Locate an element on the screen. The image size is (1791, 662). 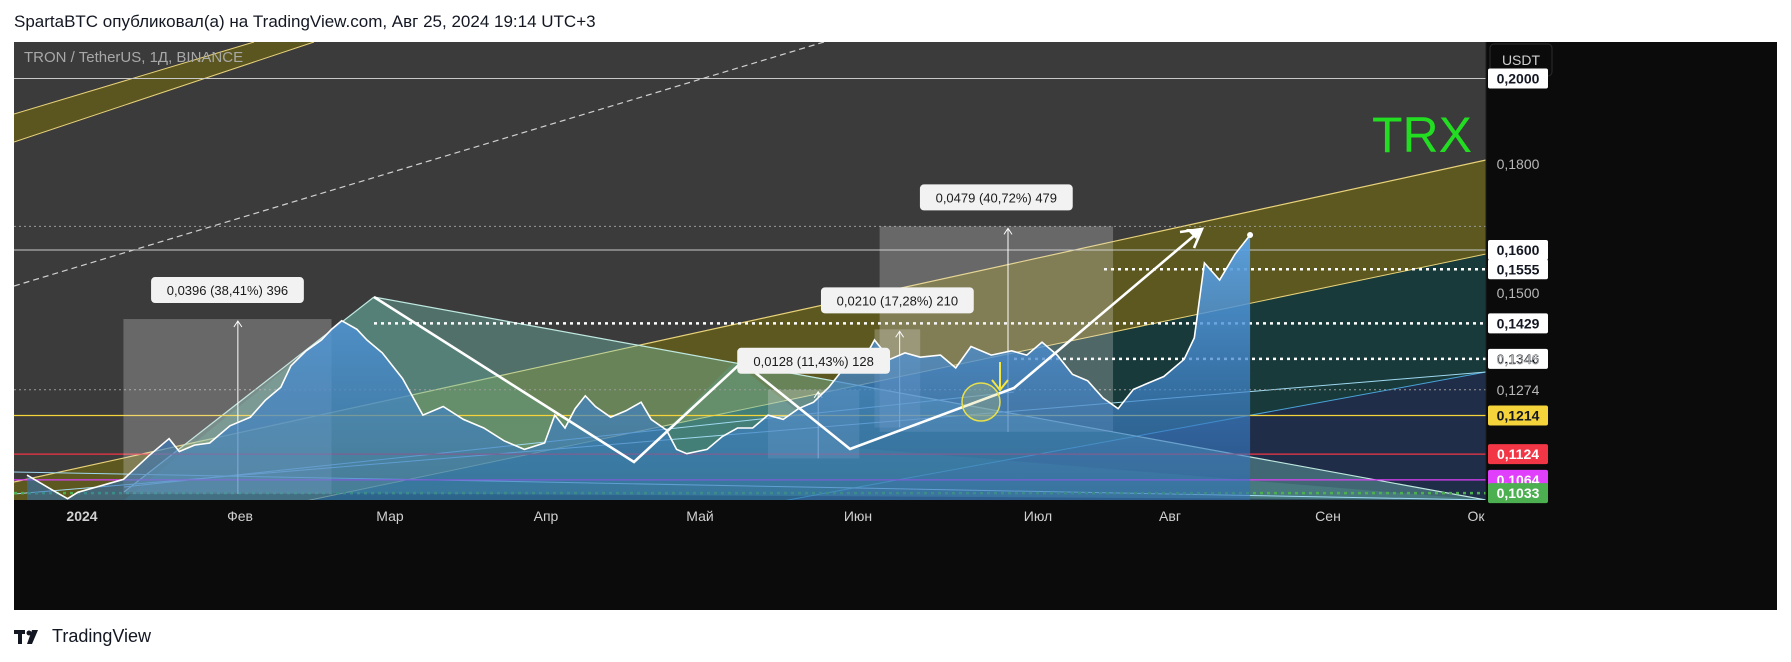
time-label: 2024 is located at coordinates (81, 516).